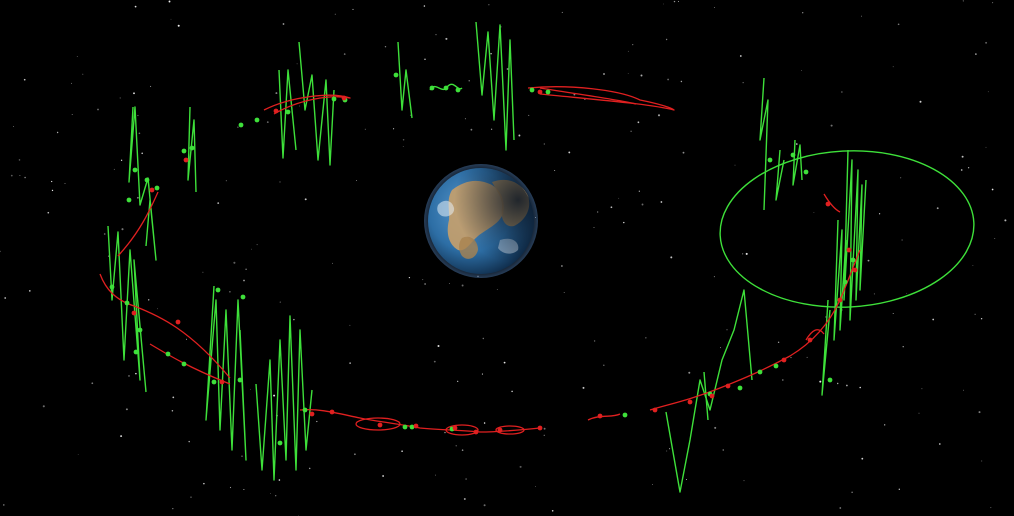 The image size is (1014, 516). Describe the element at coordinates (481, 221) in the screenshot. I see `earth-night-side` at that location.